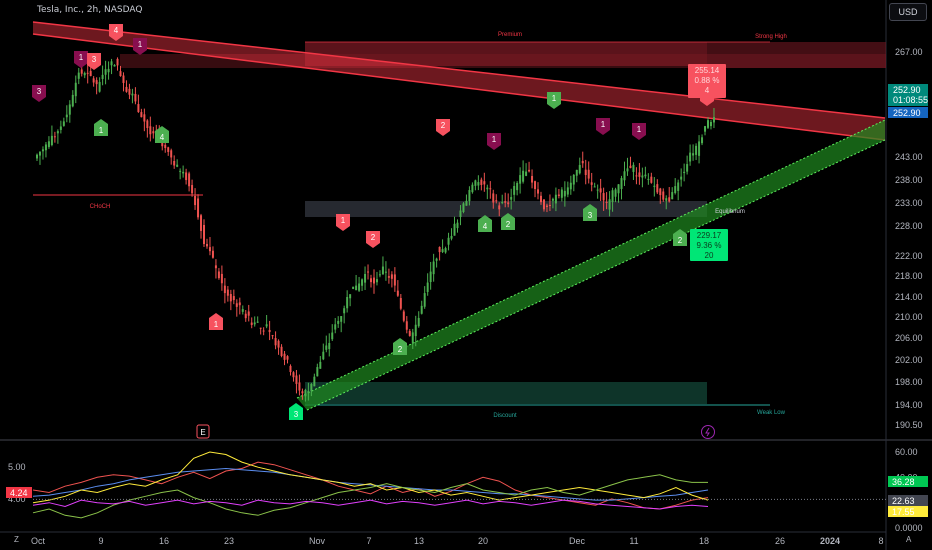 Image resolution: width=932 pixels, height=550 pixels. What do you see at coordinates (633, 541) in the screenshot?
I see `time-axis-tick: 11` at bounding box center [633, 541].